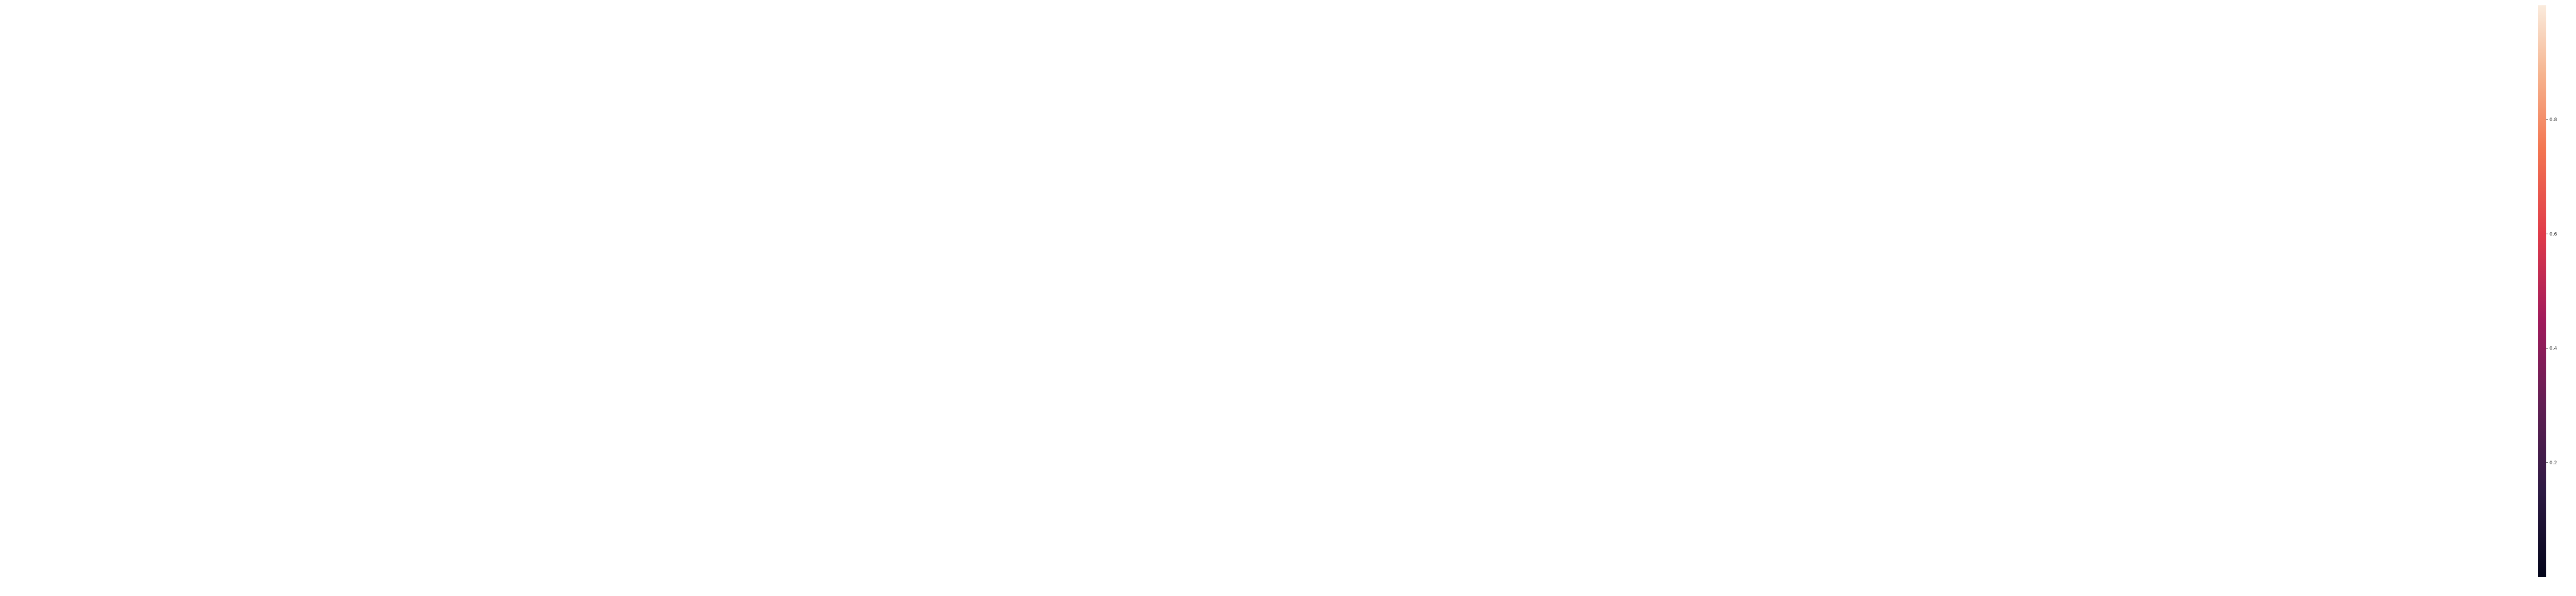 The width and height of the screenshot is (2576, 596). I want to click on colorbar-tick-label: 0.2, so click(2553, 464).